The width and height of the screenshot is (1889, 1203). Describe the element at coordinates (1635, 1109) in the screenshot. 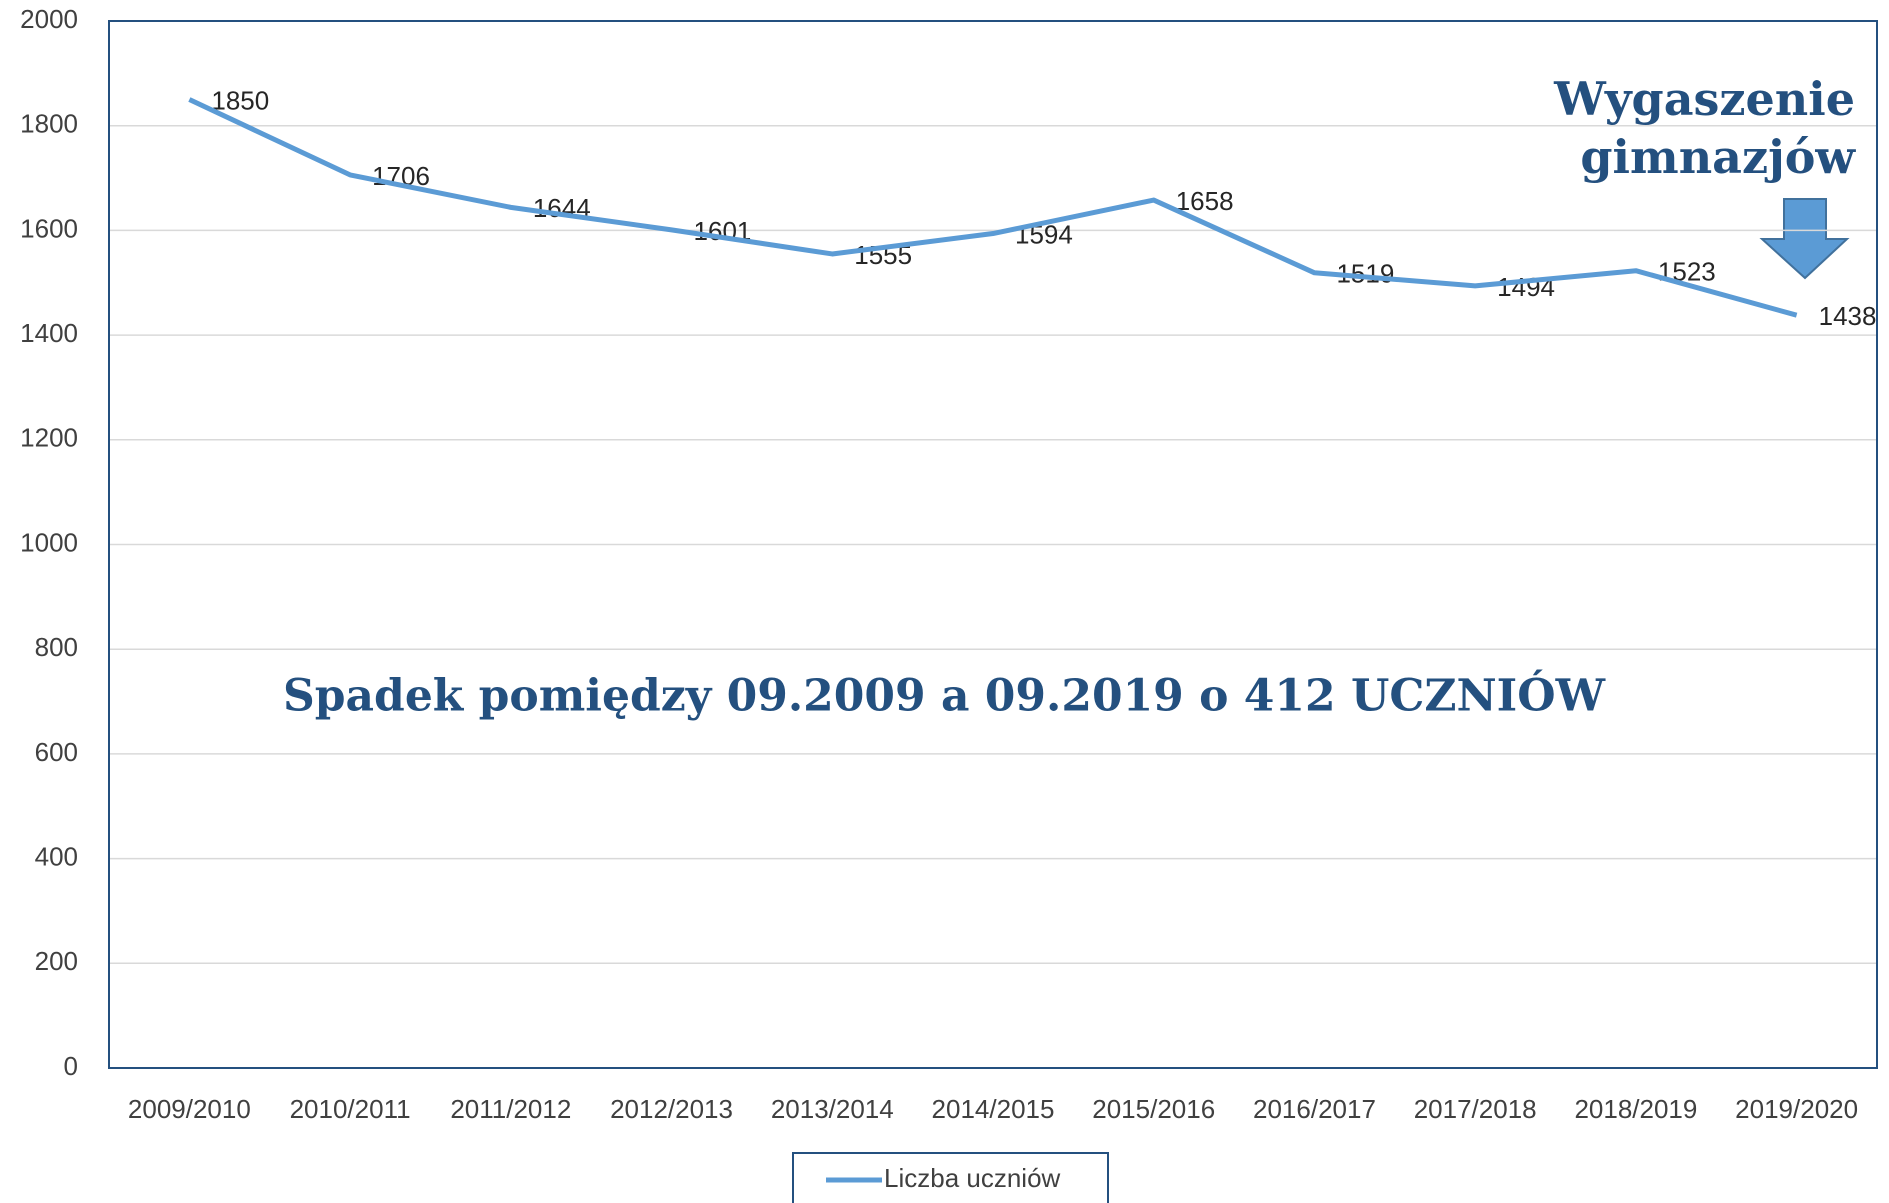

I see `x-tick-label: 2018/2019` at that location.